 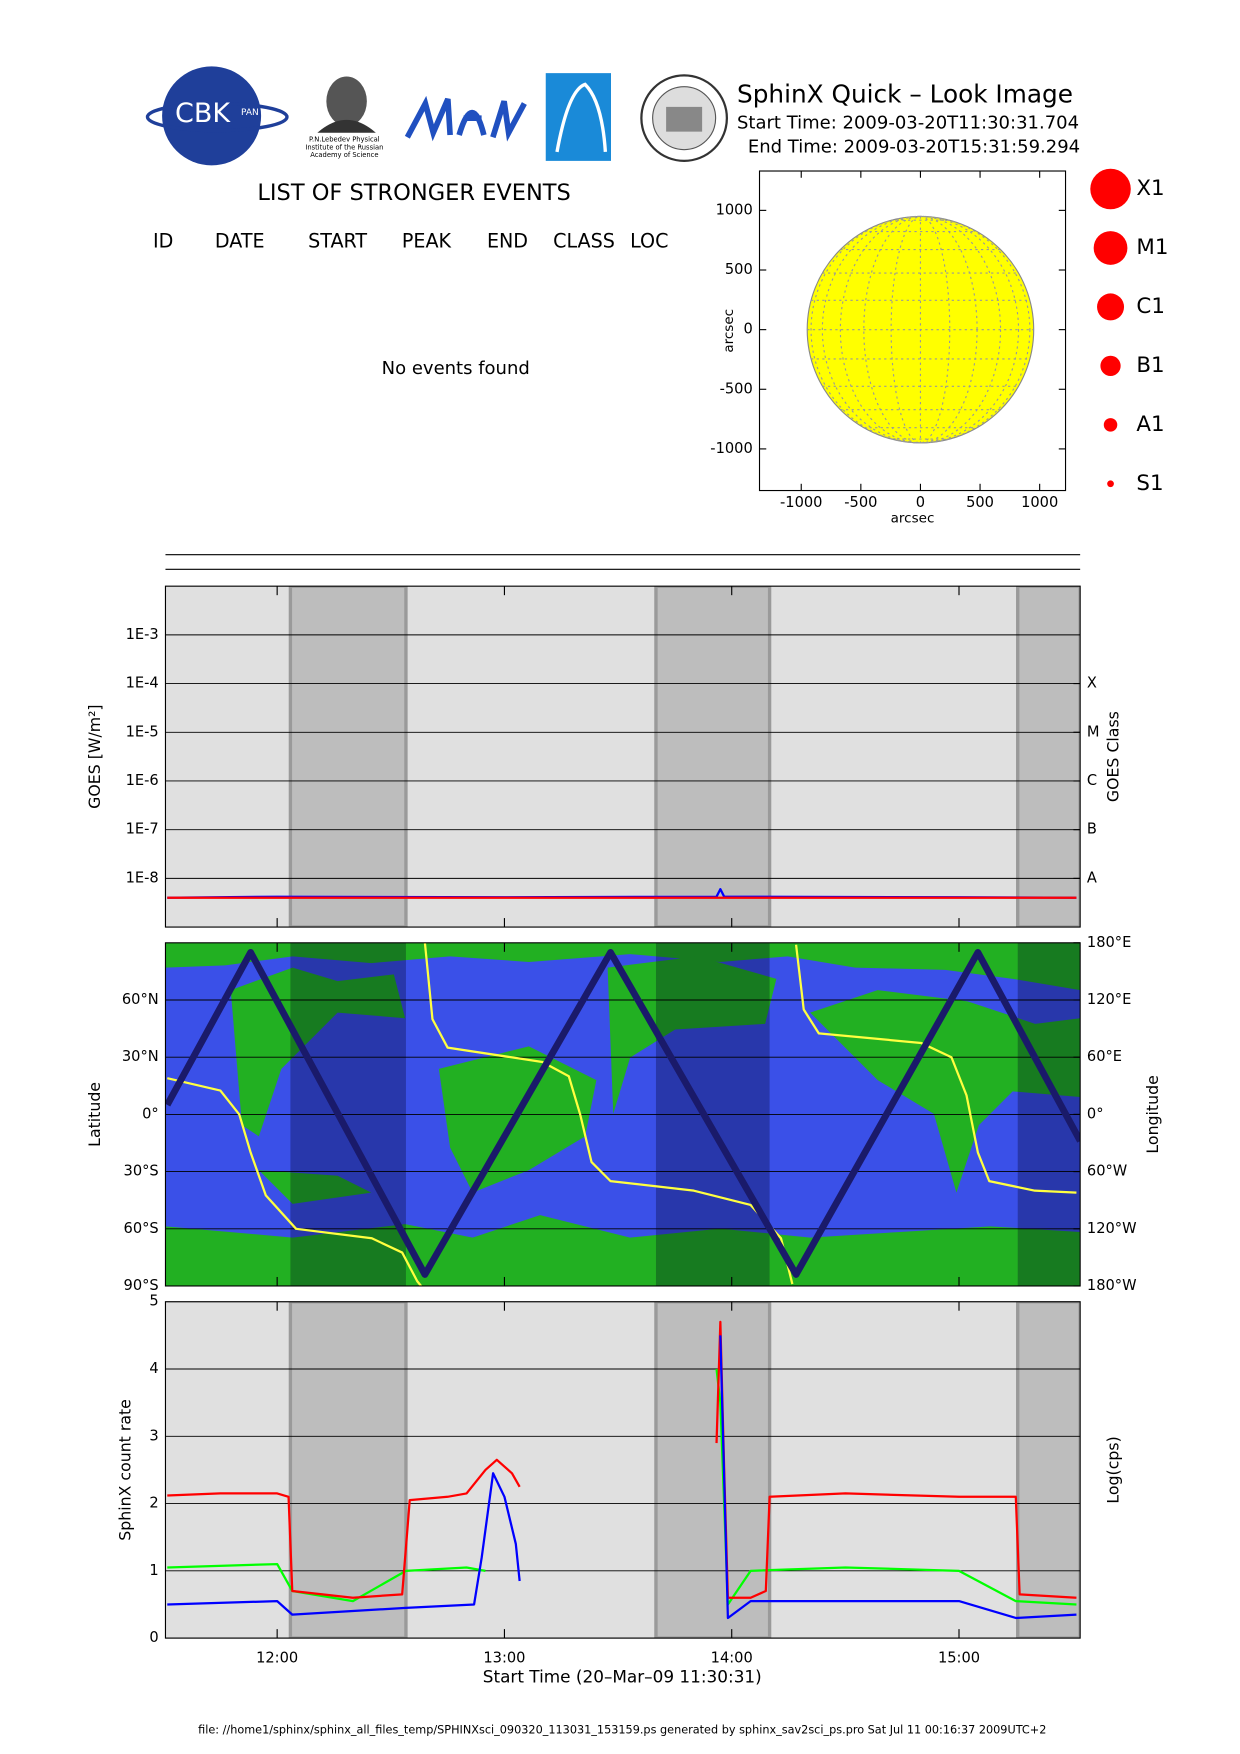 I want to click on events-title: LIST OF STRONGER EVENTS, so click(x=413, y=193).